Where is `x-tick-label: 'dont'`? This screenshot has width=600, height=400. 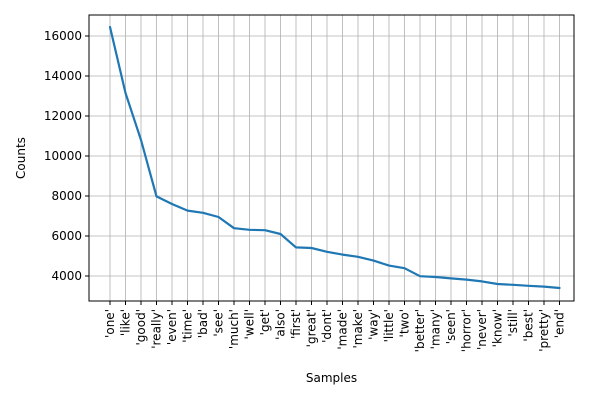
x-tick-label: 'dont' is located at coordinates (327, 326).